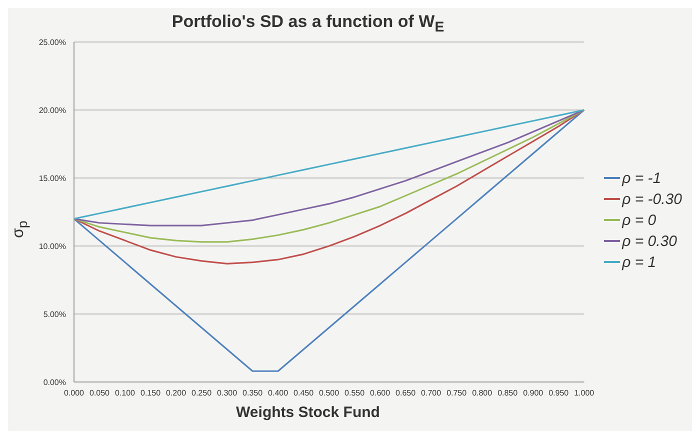 Image resolution: width=700 pixels, height=439 pixels. I want to click on x-tick-label: 0.350, so click(253, 393).